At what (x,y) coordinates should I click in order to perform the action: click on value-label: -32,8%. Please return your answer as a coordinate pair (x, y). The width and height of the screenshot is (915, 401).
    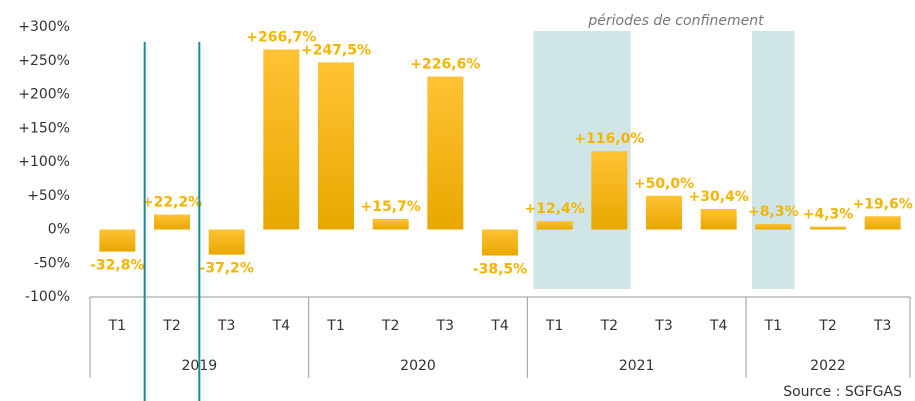
    Looking at the image, I should click on (117, 266).